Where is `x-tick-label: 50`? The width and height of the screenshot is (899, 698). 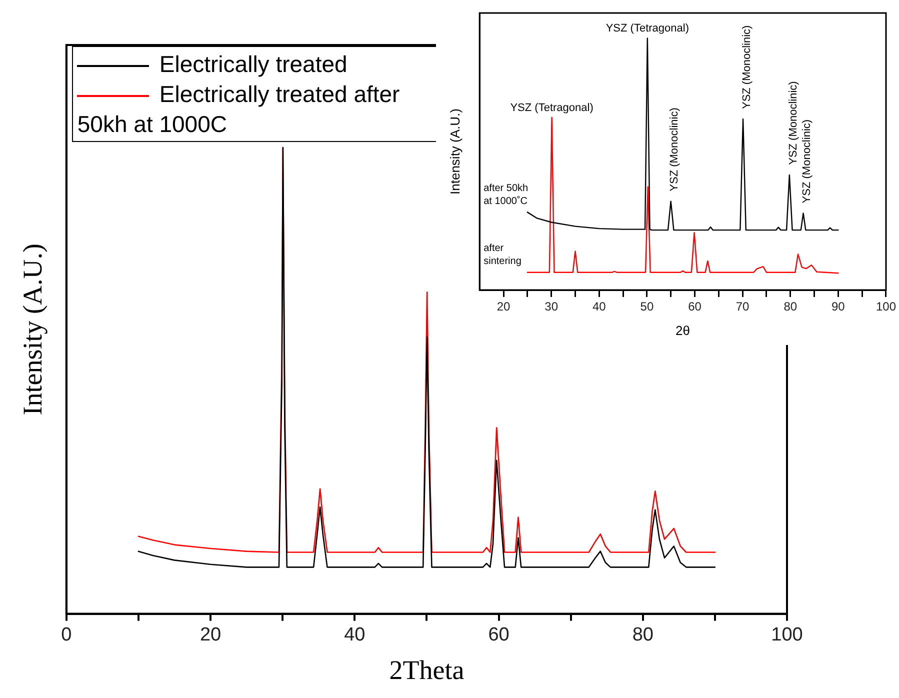 x-tick-label: 50 is located at coordinates (647, 307).